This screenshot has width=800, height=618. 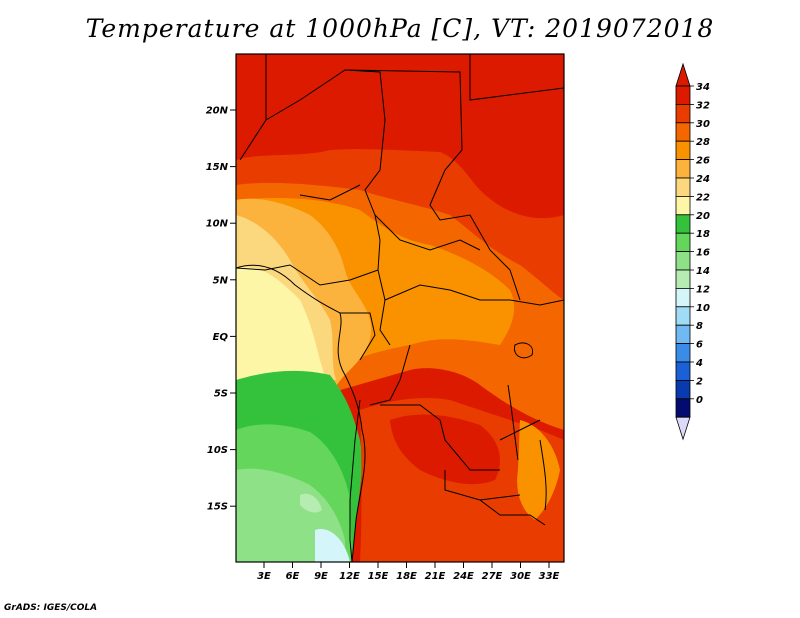 I want to click on lat-tick-label: 10S, so click(x=217, y=450).